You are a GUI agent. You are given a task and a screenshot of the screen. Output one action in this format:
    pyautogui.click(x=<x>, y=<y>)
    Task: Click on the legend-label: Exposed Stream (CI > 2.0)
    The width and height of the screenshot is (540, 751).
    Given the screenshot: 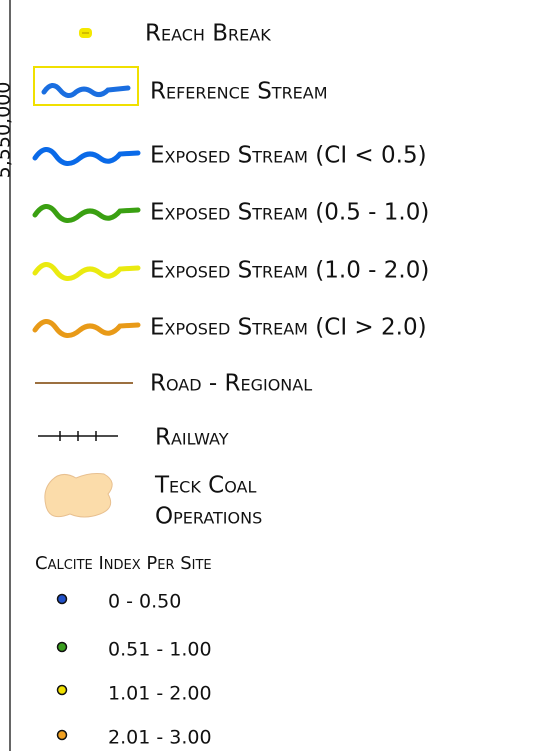 What is the action you would take?
    pyautogui.click(x=288, y=328)
    